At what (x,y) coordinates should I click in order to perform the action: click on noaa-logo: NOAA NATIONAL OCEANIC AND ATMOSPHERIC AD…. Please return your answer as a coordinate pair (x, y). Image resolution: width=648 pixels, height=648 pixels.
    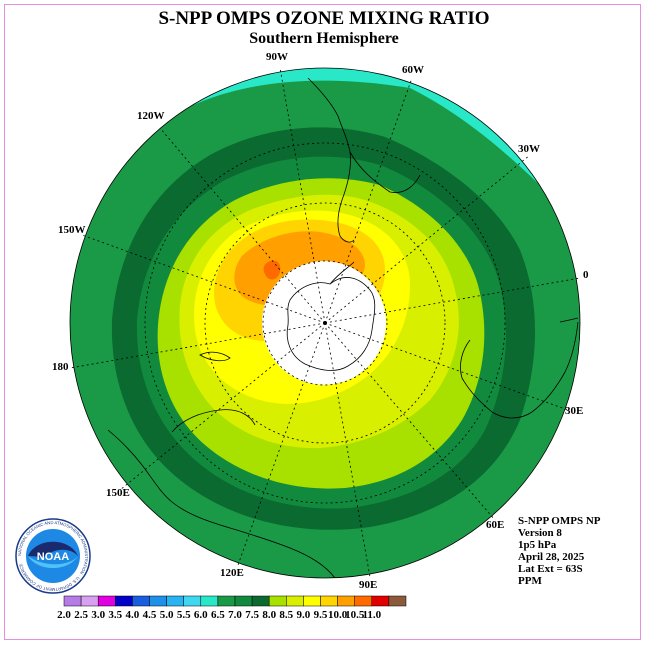
    Looking at the image, I should click on (53, 556).